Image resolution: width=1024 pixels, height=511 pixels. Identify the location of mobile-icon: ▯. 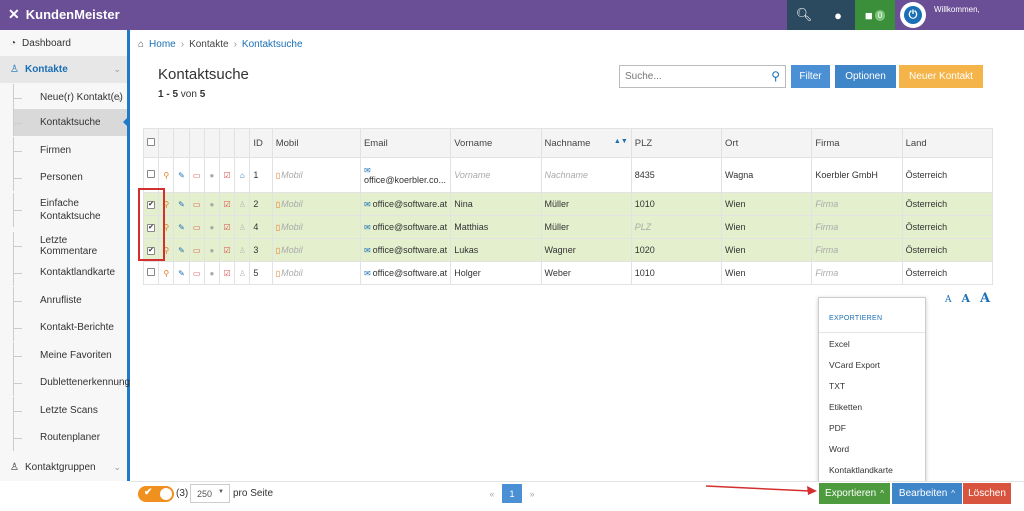
(278, 175).